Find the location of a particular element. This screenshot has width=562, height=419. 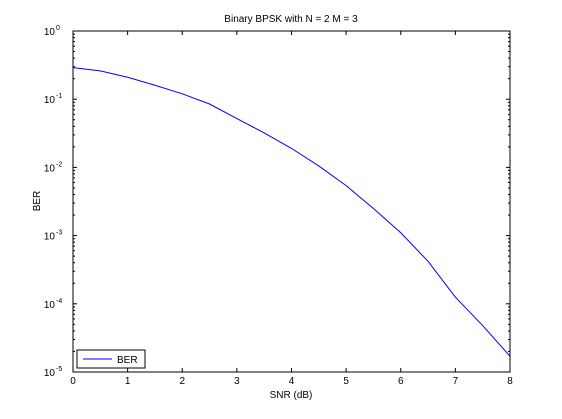

y-tick-exponent: -5 is located at coordinates (59, 369).